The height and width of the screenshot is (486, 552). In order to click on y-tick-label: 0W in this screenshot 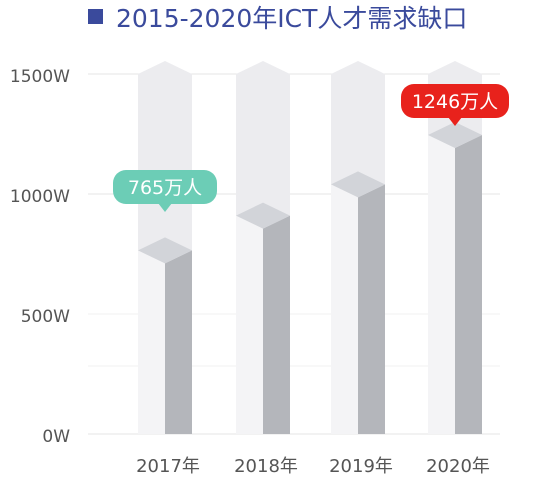, I will do `click(56, 437)`.